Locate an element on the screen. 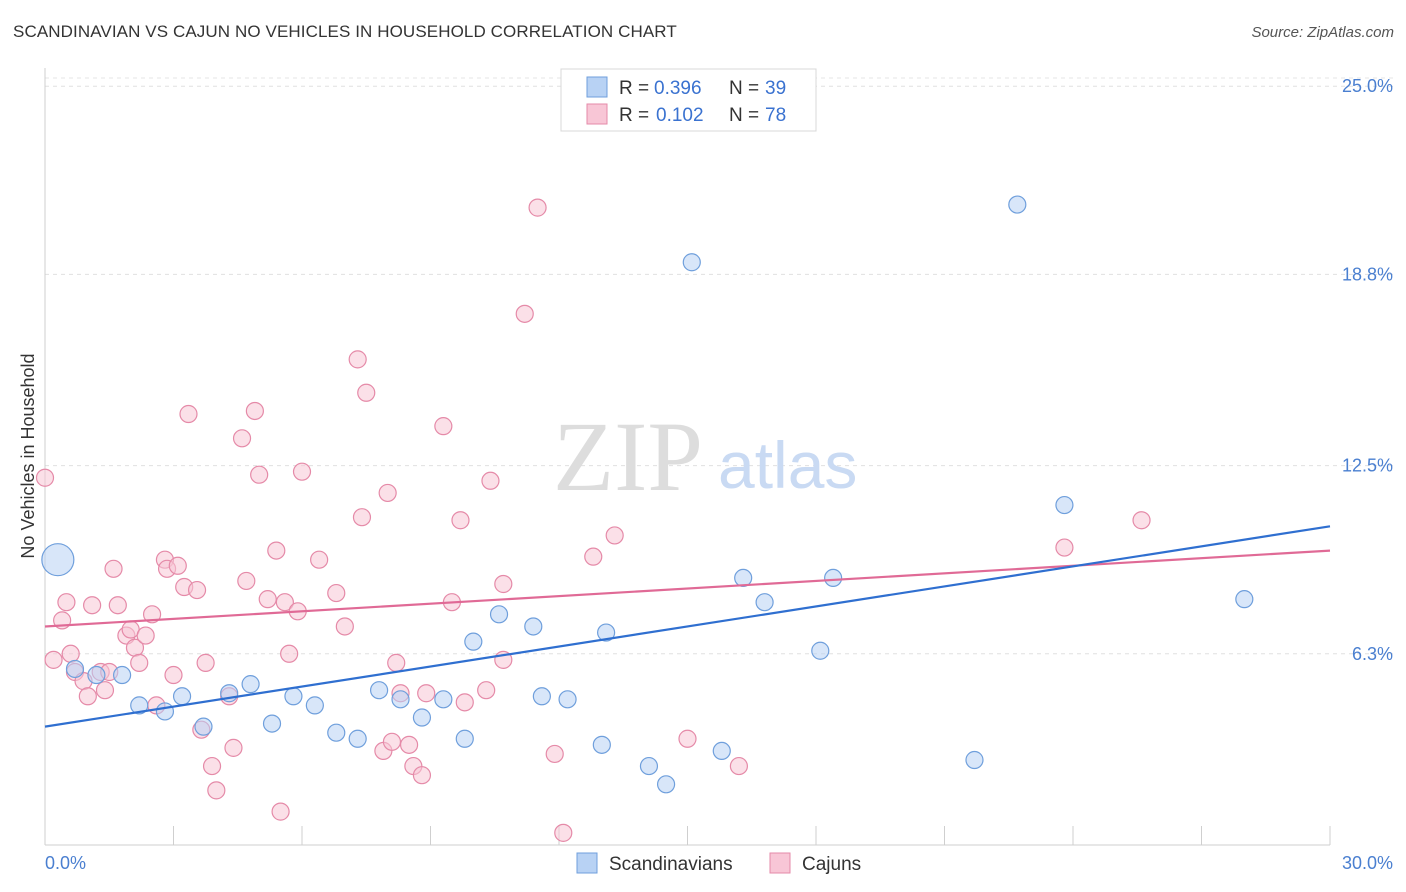  y-tick-label: 25.0% is located at coordinates (1367, 86).